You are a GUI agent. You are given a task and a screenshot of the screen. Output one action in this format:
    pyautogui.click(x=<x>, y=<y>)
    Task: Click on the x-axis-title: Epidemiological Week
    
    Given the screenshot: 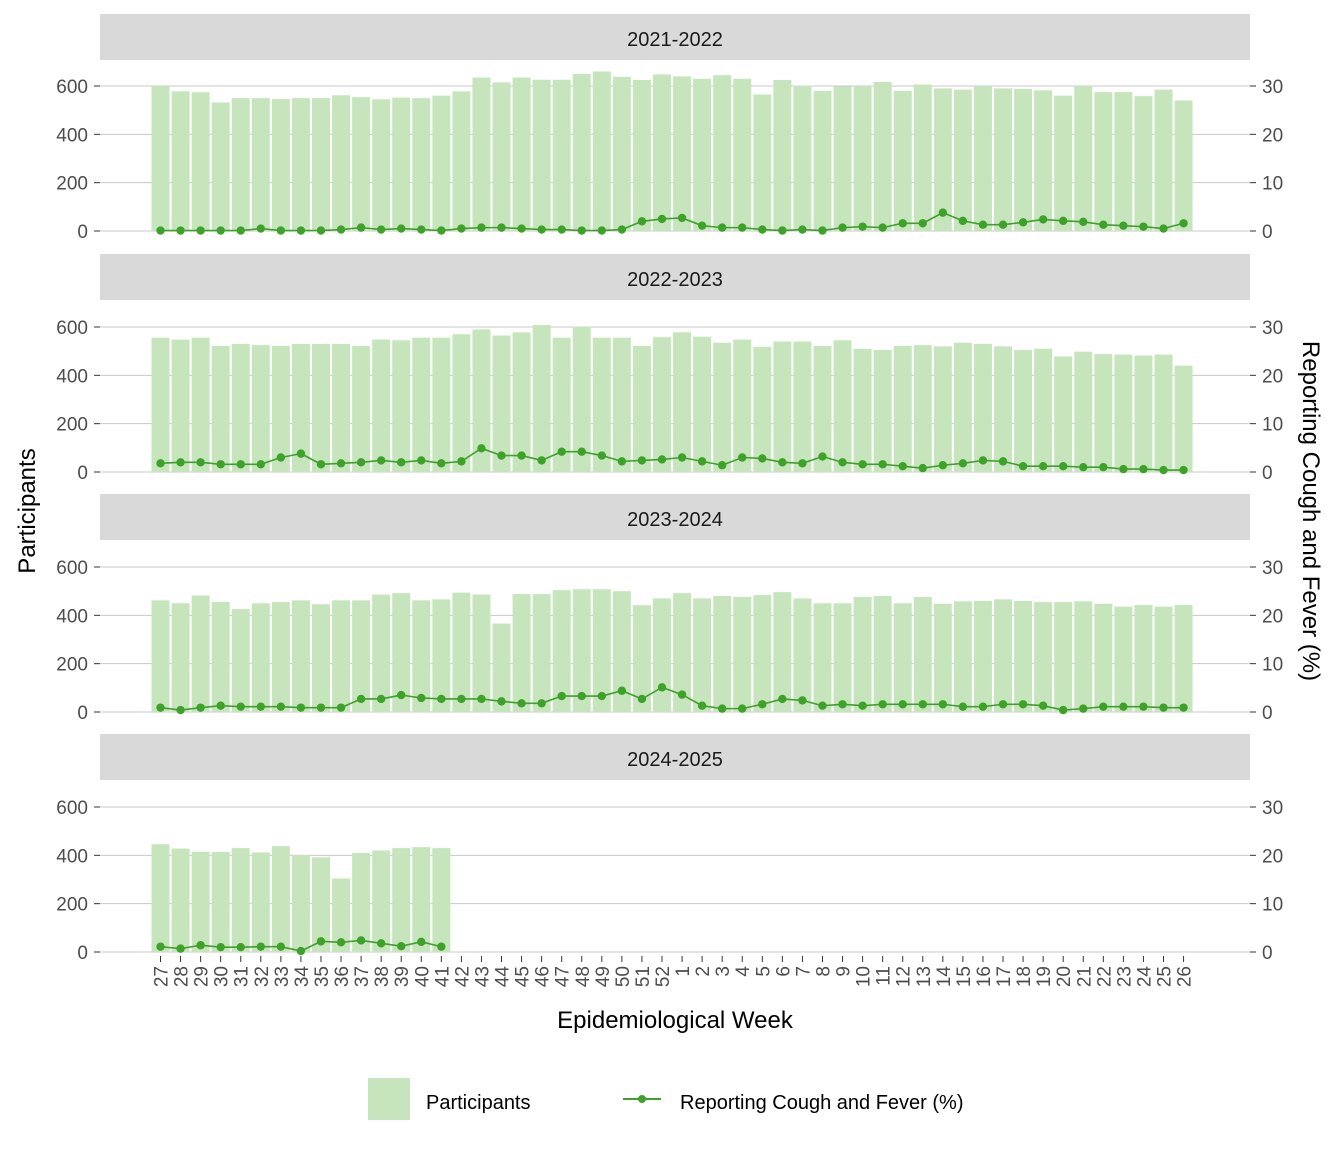 What is the action you would take?
    pyautogui.click(x=675, y=1020)
    